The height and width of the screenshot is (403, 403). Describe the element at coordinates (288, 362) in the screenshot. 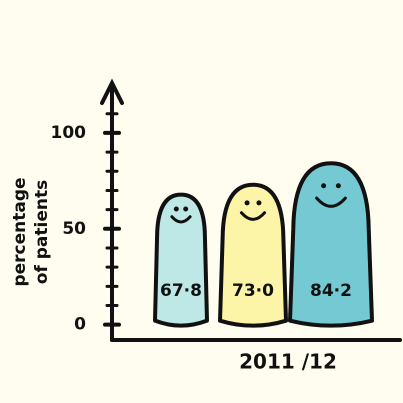

I see `x-tick-label: 2011 /12` at that location.